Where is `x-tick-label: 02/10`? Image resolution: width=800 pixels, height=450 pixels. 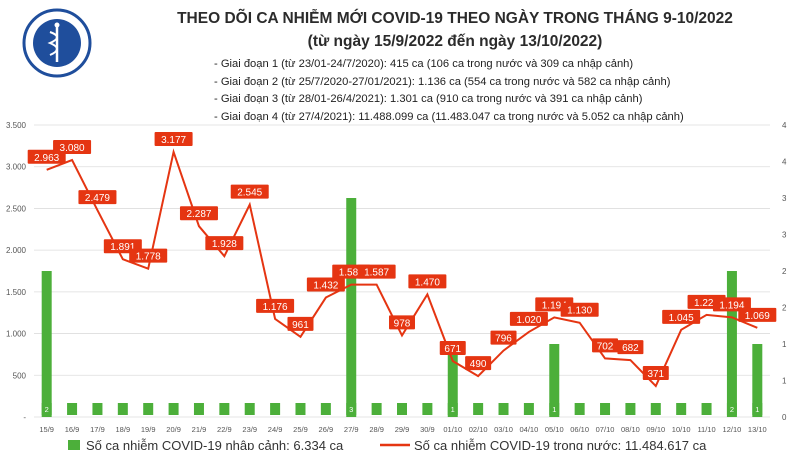
x-tick-label: 02/10 is located at coordinates (478, 429).